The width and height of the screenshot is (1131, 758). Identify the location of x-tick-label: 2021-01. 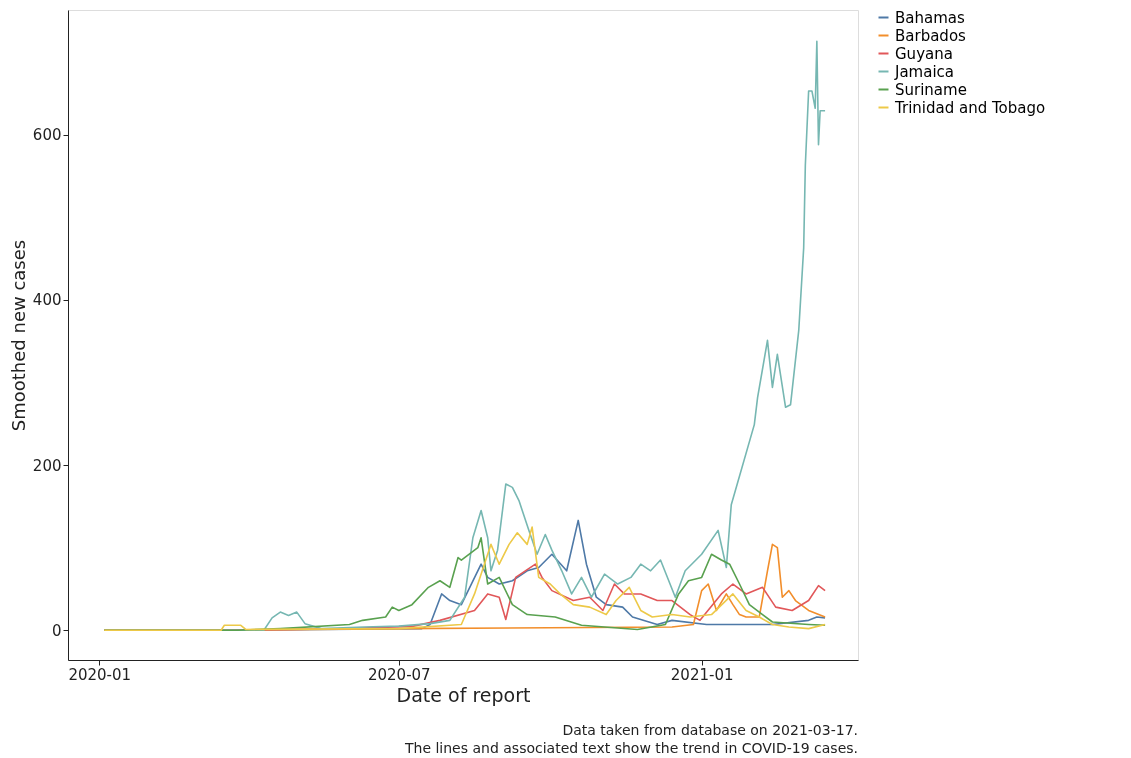
(702, 674).